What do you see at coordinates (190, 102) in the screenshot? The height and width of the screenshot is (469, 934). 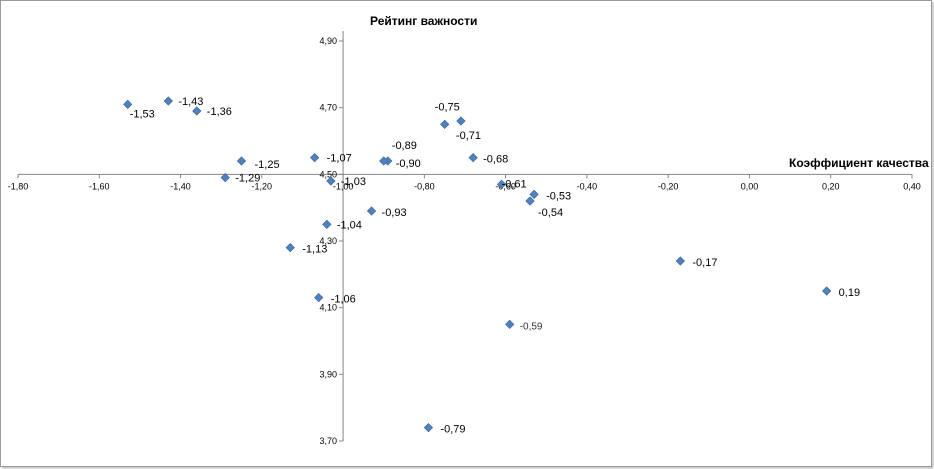 I see `data-label: -1,43` at bounding box center [190, 102].